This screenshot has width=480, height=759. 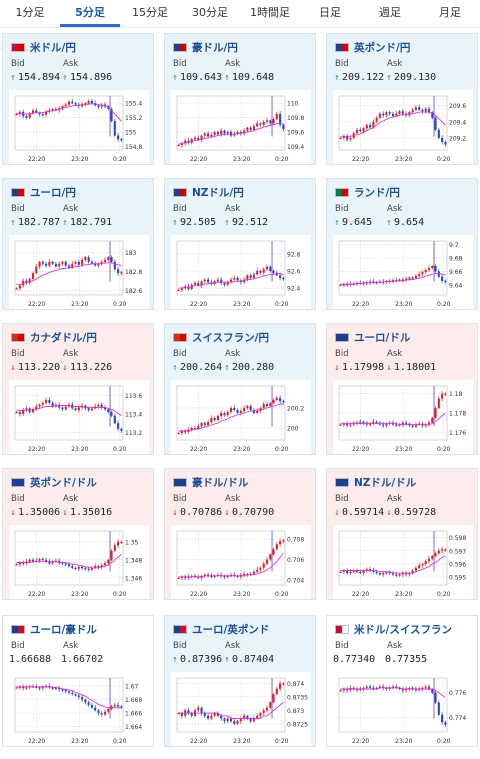 What do you see at coordinates (372, 47) in the screenshot?
I see `pair-link: 英ポンド/円` at bounding box center [372, 47].